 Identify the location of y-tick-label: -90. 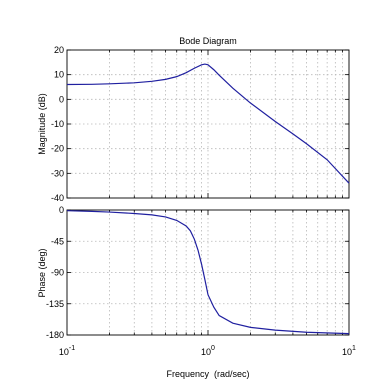
(57, 273).